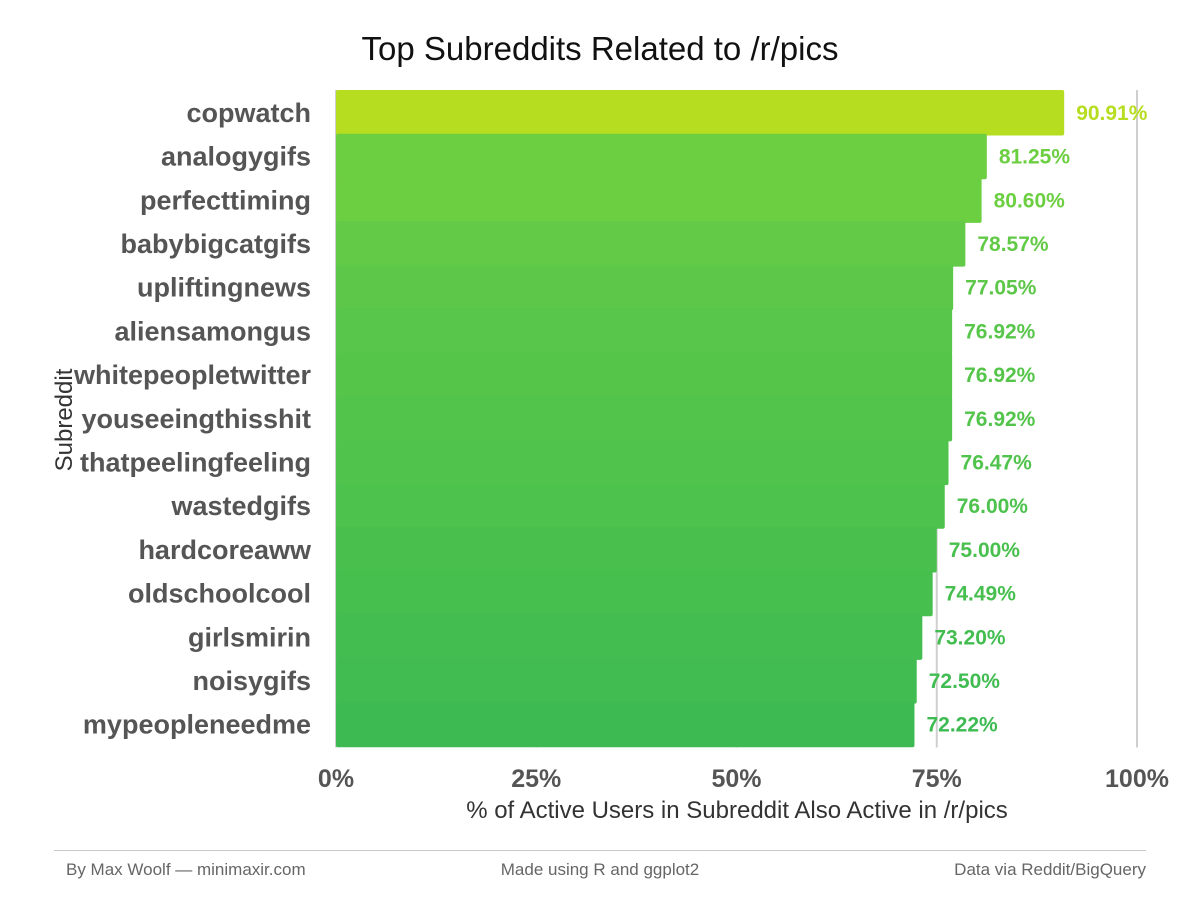  I want to click on data-label: 76.47%, so click(997, 462).